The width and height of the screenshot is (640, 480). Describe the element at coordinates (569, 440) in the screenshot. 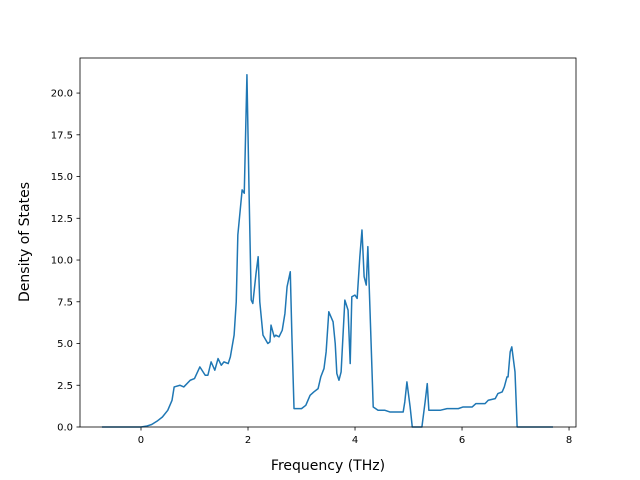

I see `x-tick-label: 8` at that location.